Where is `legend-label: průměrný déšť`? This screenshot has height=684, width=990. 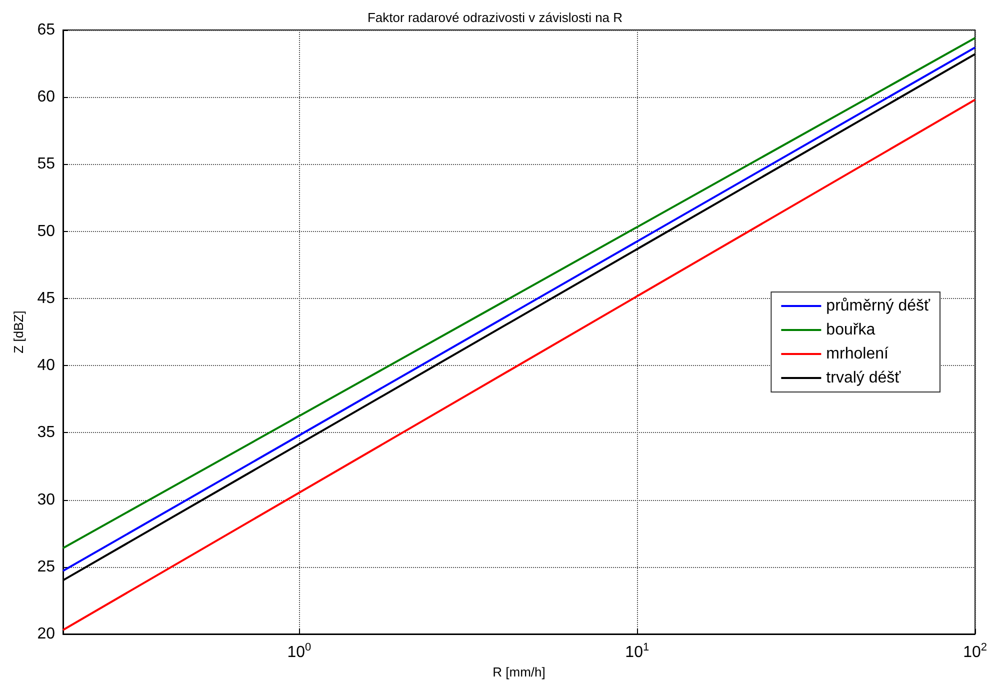 legend-label: průměrný déšť is located at coordinates (878, 306).